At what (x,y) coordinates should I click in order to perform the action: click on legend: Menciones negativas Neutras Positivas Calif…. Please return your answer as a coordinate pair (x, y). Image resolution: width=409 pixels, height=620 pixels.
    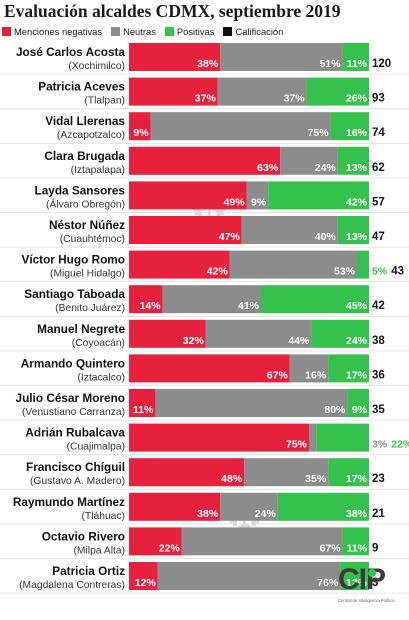
    Looking at the image, I should click on (147, 31).